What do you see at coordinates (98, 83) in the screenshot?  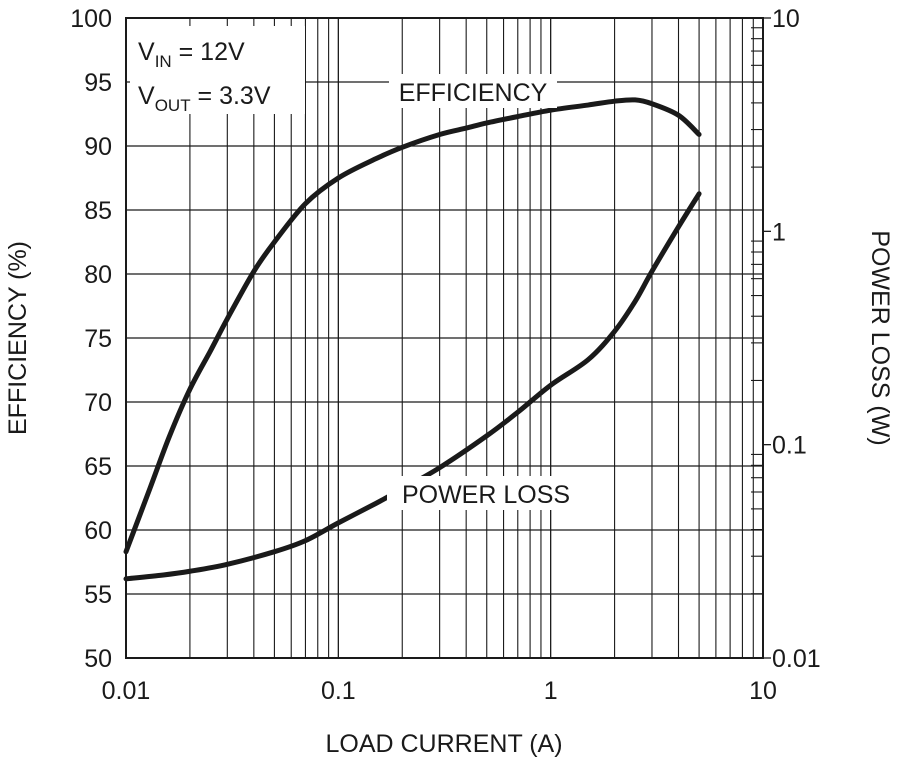 I see `y-tick-label: 95` at bounding box center [98, 83].